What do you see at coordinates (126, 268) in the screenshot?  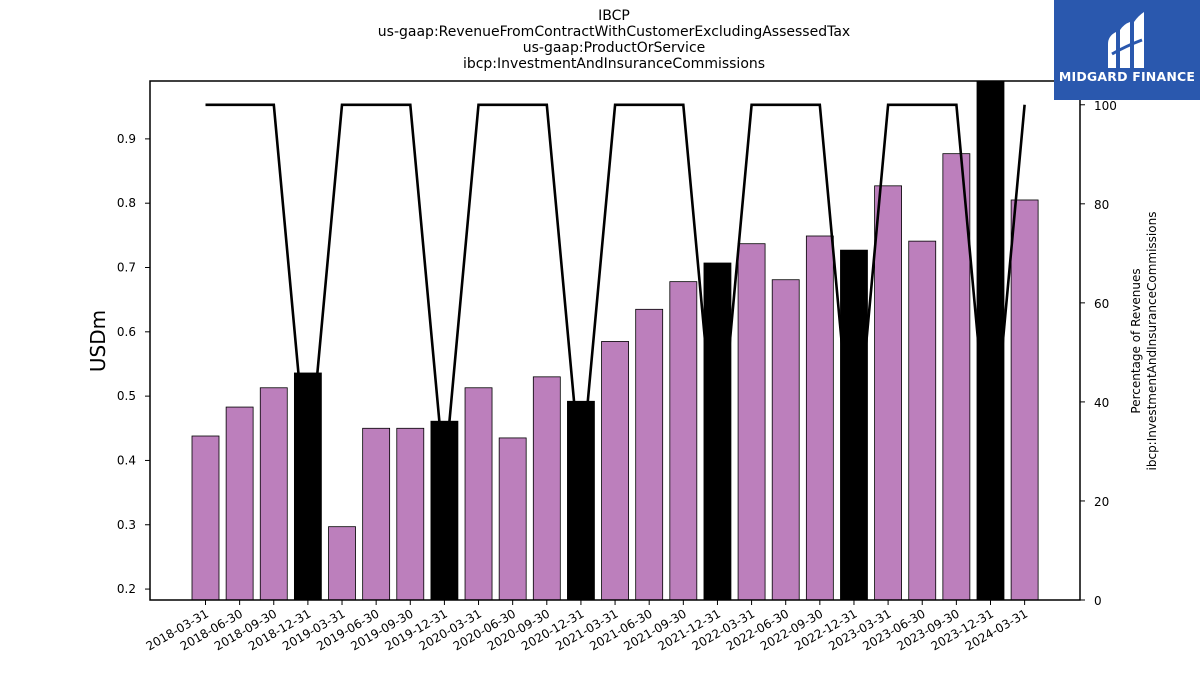 I see `y-tick-label: 0.7` at bounding box center [126, 268].